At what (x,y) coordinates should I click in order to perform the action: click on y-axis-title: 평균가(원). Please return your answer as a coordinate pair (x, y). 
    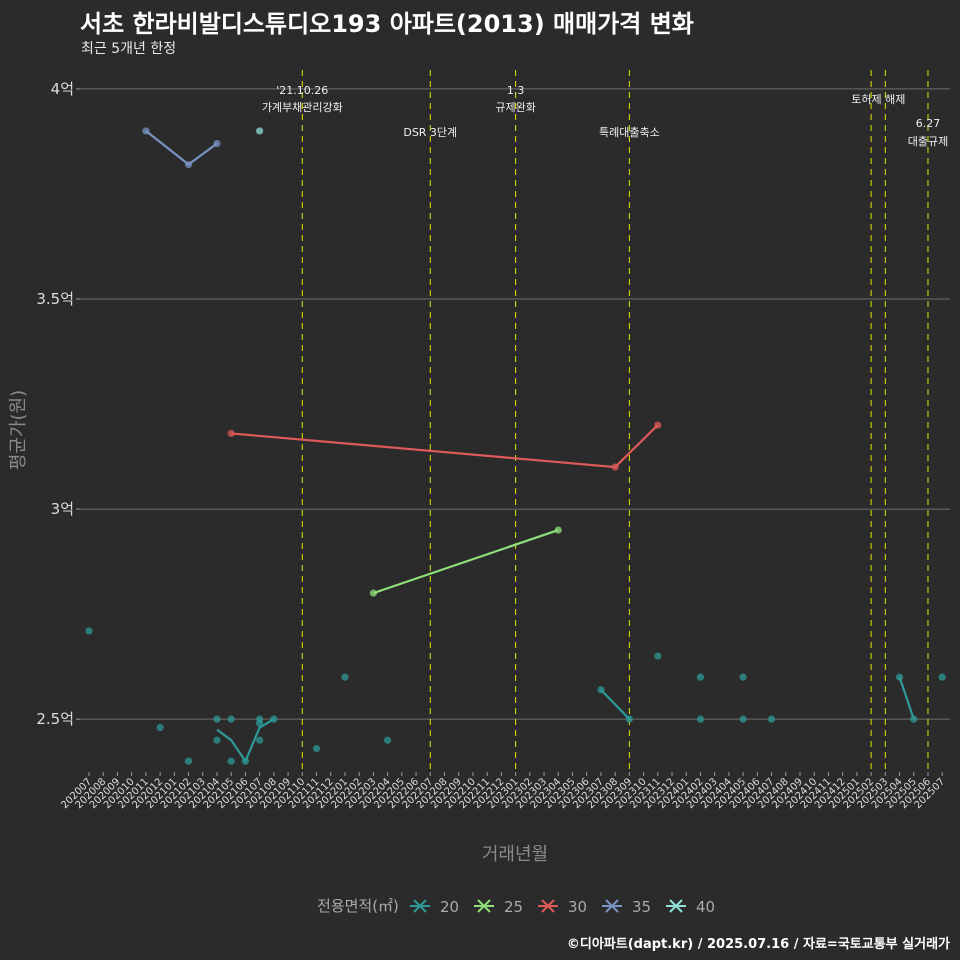
    Looking at the image, I should click on (18, 430).